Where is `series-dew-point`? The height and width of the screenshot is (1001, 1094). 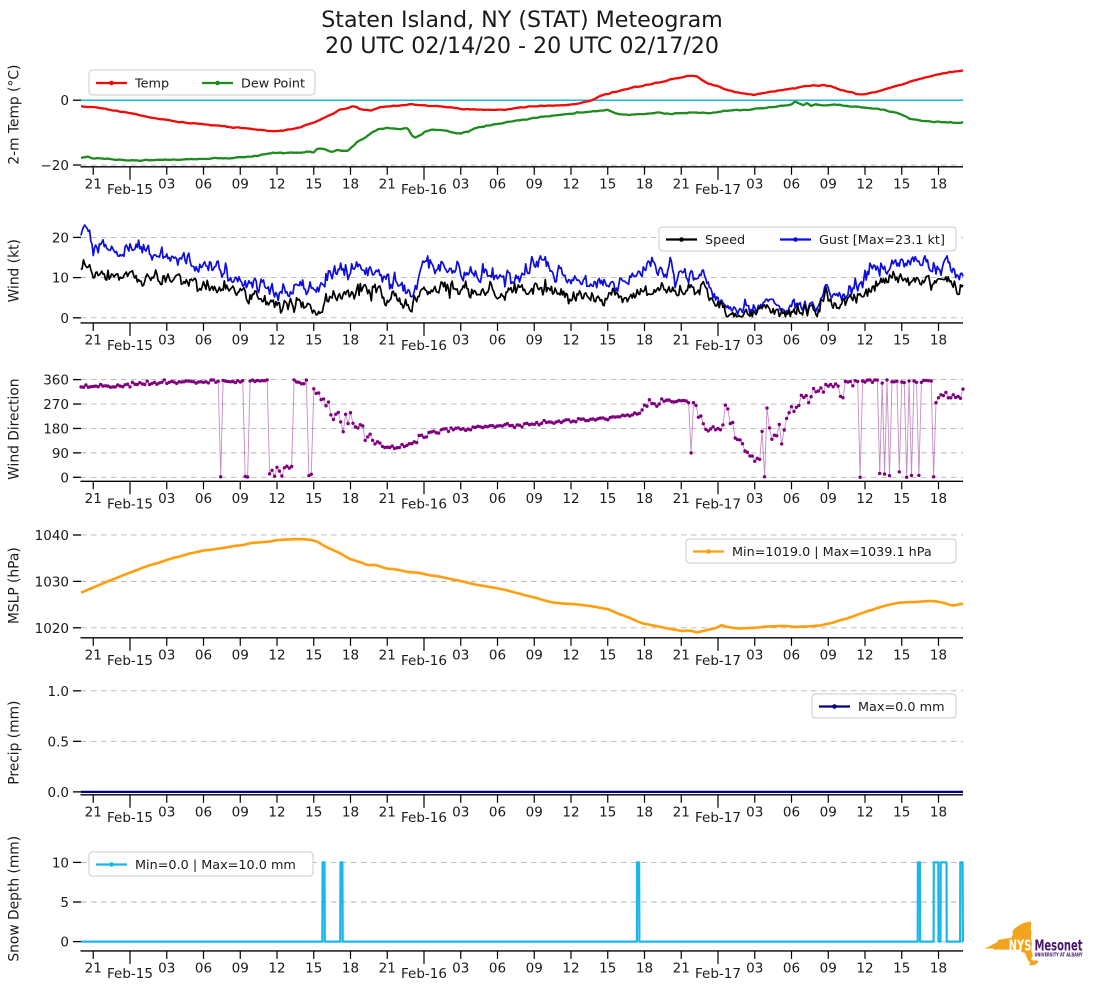
series-dew-point is located at coordinates (522, 131).